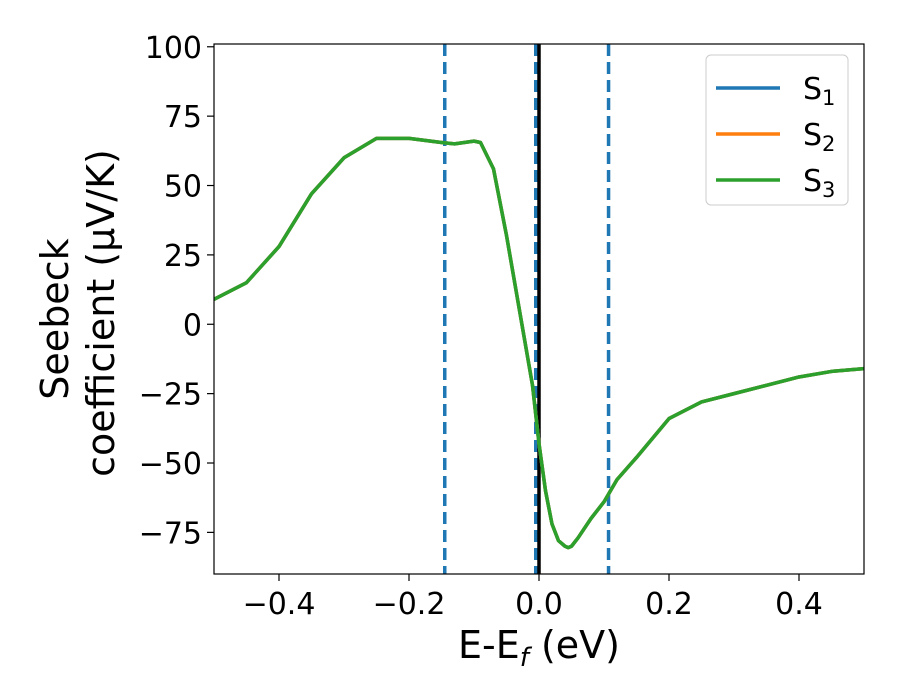  What do you see at coordinates (819, 183) in the screenshot?
I see `legend-label-S3: S3` at bounding box center [819, 183].